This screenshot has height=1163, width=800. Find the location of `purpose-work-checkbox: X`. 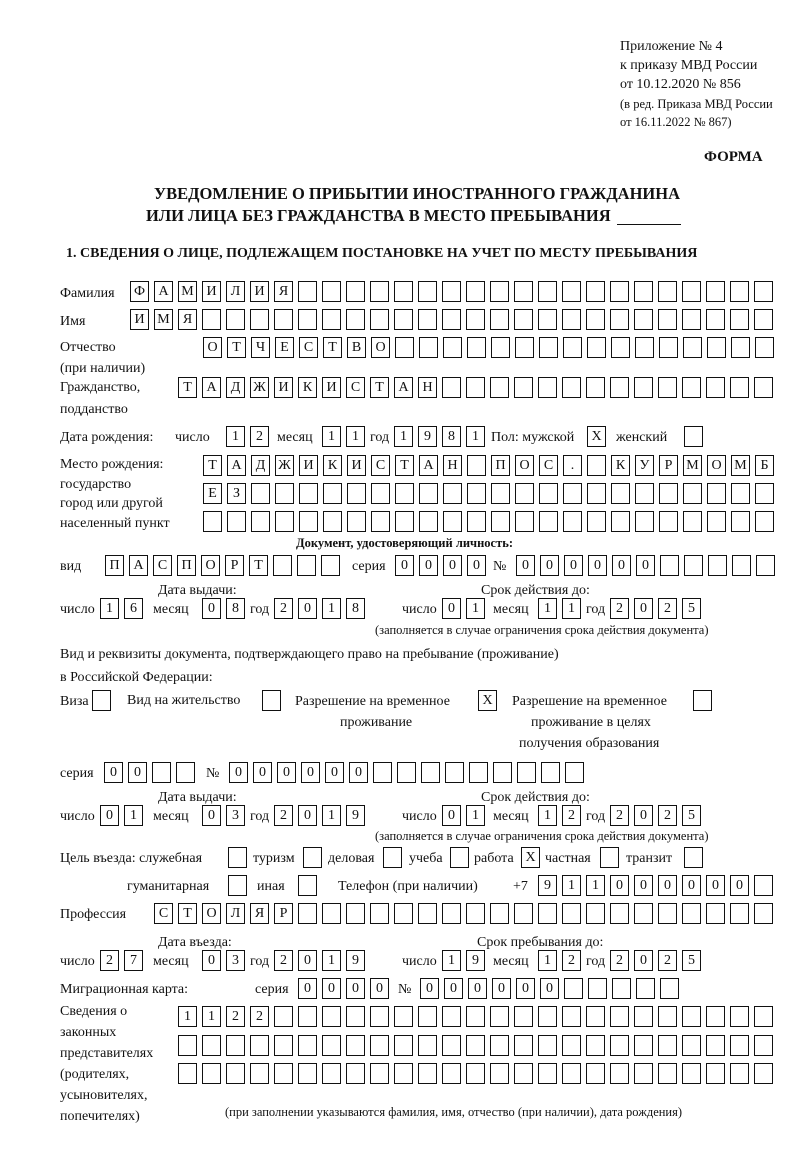

purpose-work-checkbox: X is located at coordinates (530, 857).